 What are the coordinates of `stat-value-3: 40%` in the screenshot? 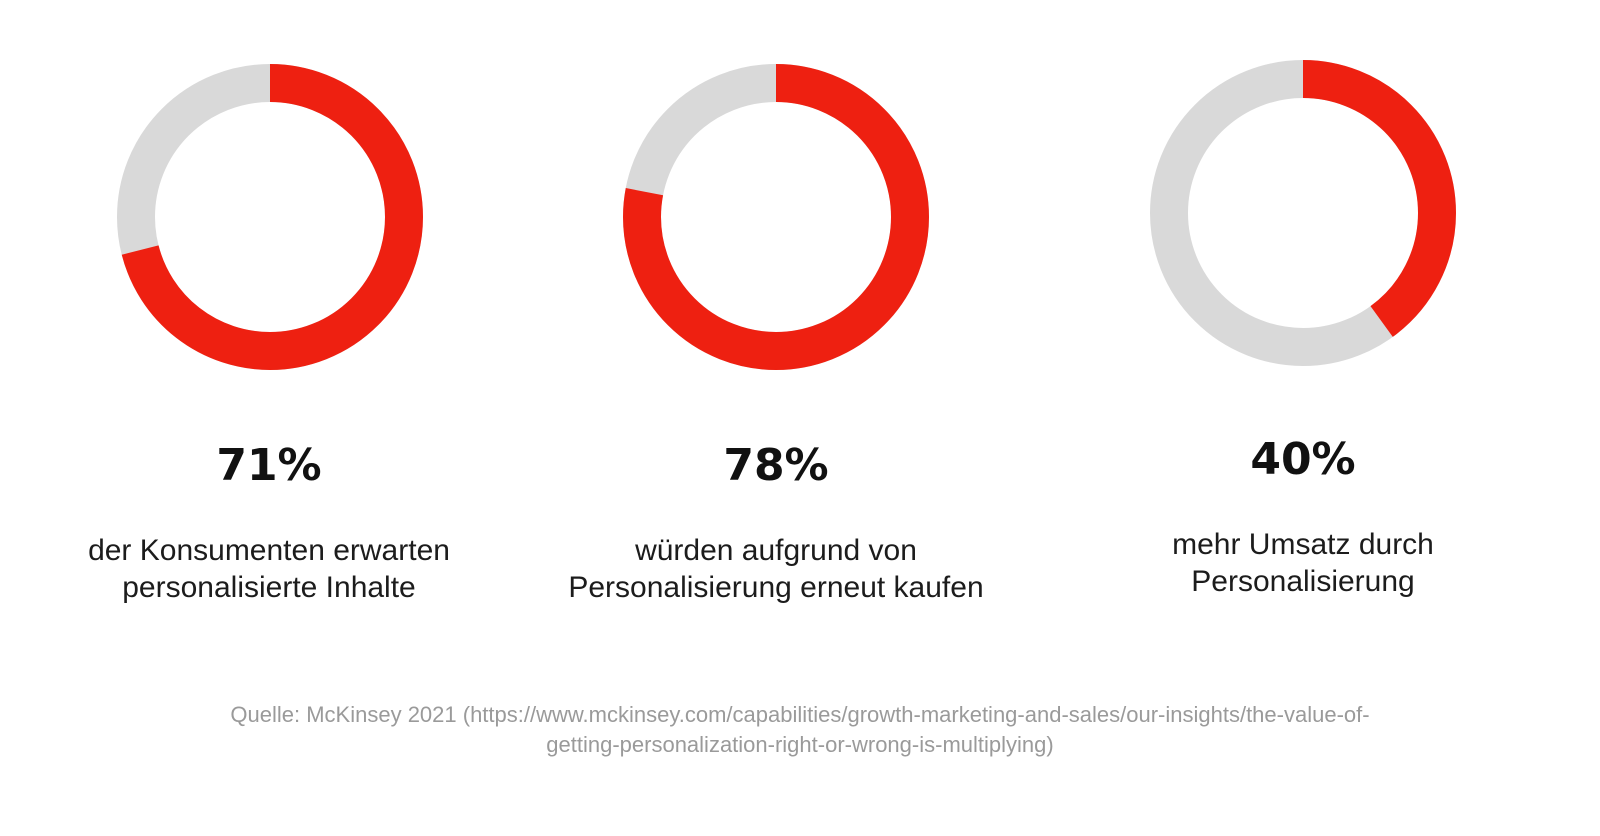 It's located at (1303, 459).